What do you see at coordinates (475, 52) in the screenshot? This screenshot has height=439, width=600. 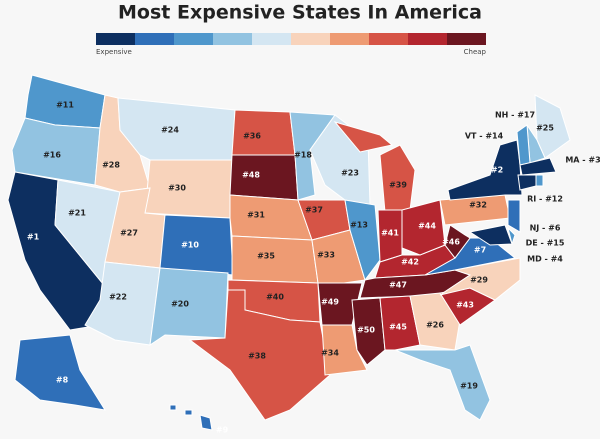 I see `legend-high-label: Cheap` at bounding box center [475, 52].